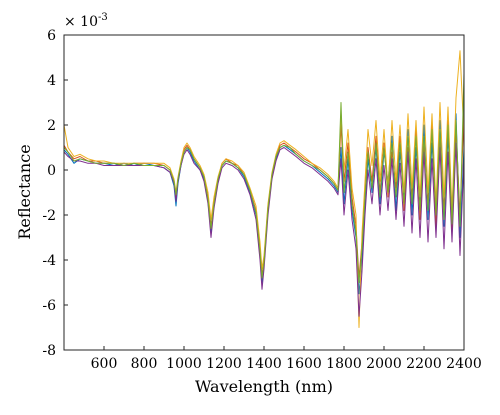  I want to click on x-tick-label: 1600, so click(304, 364).